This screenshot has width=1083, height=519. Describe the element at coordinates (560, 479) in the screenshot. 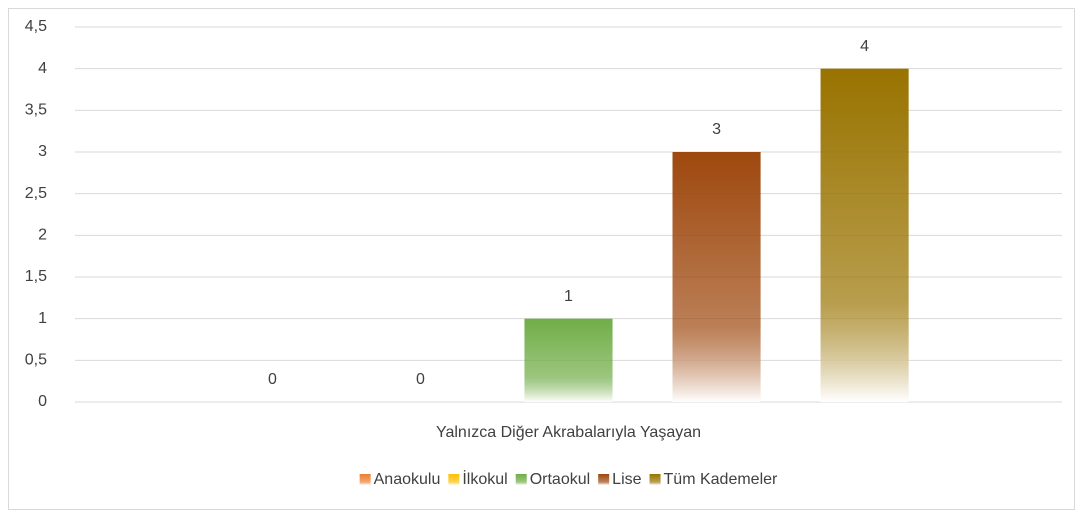

I see `legend-label: Ortaokul` at that location.